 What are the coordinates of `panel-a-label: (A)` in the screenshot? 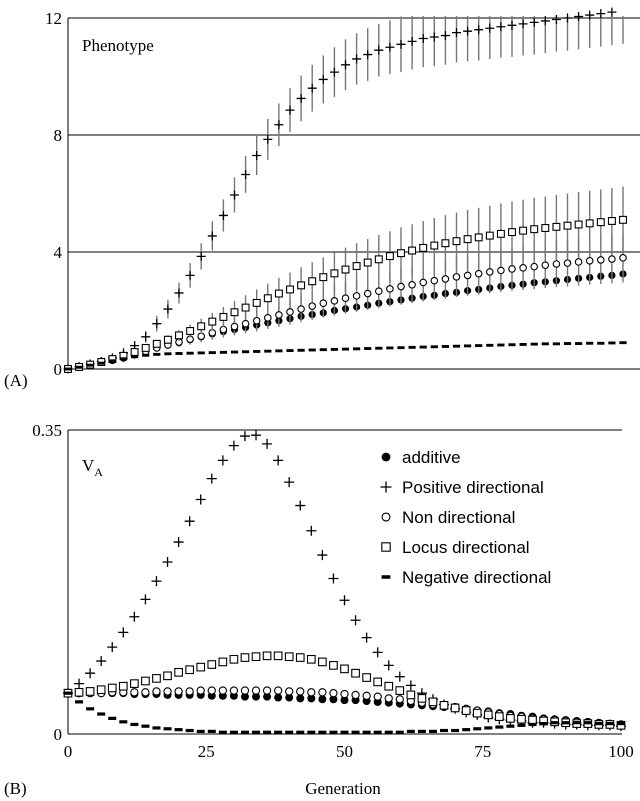 It's located at (16, 380).